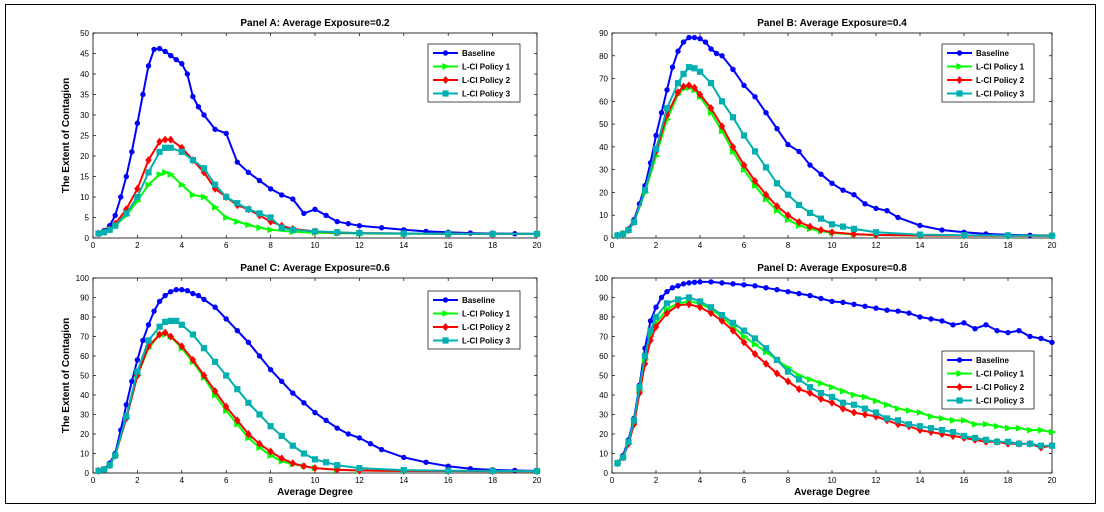  I want to click on x-tick-label: 4, so click(700, 480).